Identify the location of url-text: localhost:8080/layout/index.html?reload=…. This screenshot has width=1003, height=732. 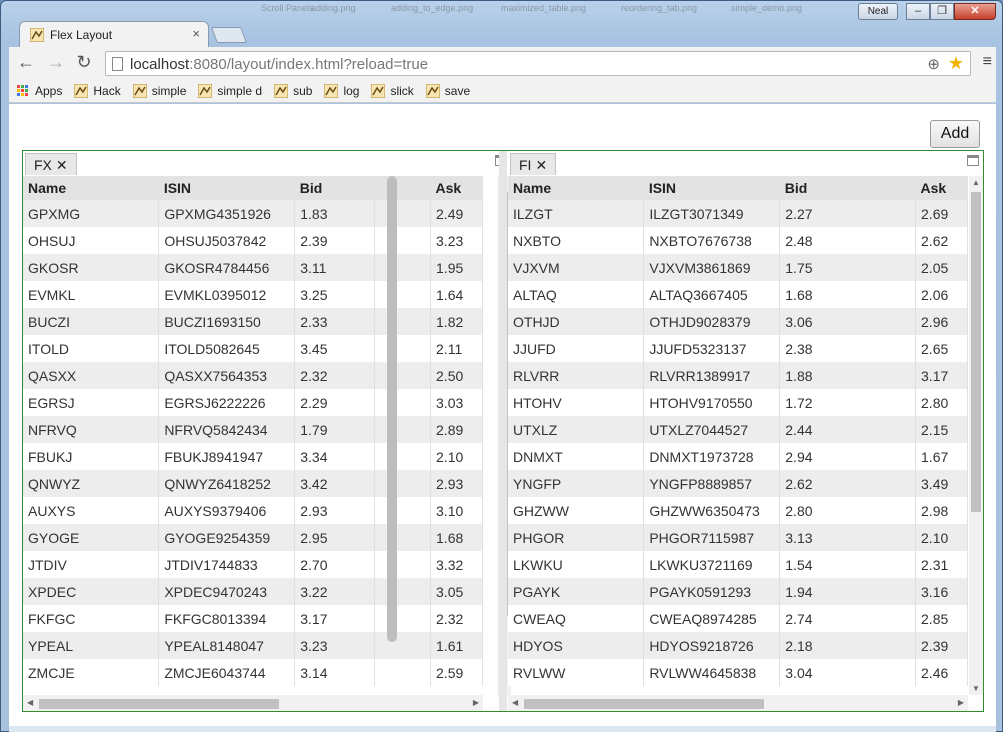
(279, 64).